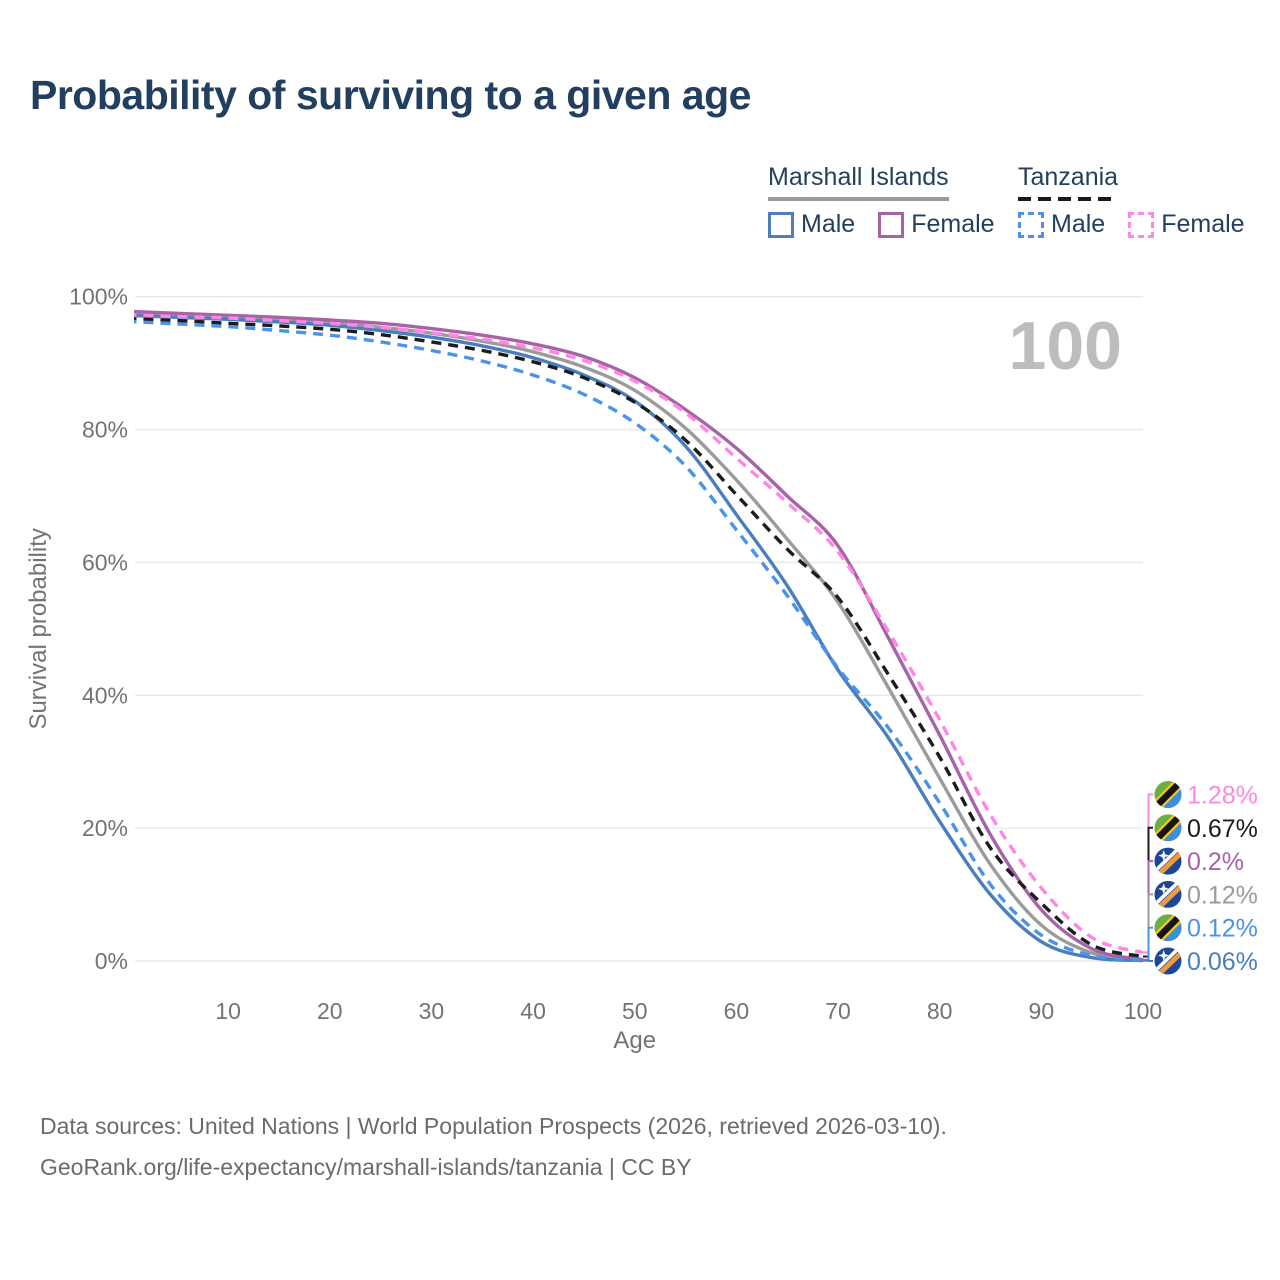 Image resolution: width=1280 pixels, height=1280 pixels. I want to click on end-value-label: 0.06%, so click(1222, 962).